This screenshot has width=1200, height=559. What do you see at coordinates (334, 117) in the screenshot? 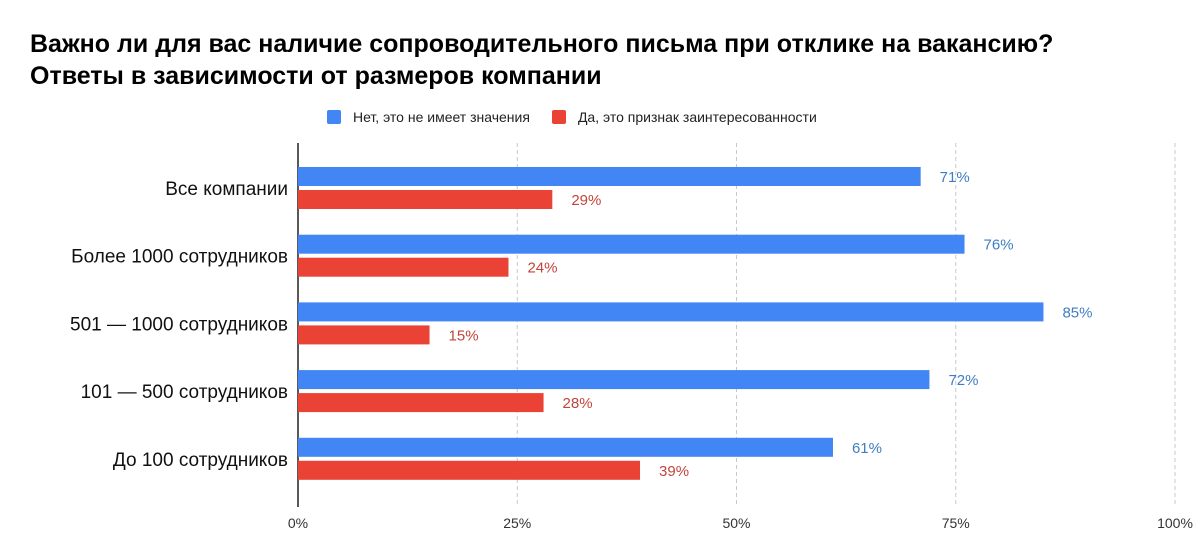
I see `legend-swatch-no` at bounding box center [334, 117].